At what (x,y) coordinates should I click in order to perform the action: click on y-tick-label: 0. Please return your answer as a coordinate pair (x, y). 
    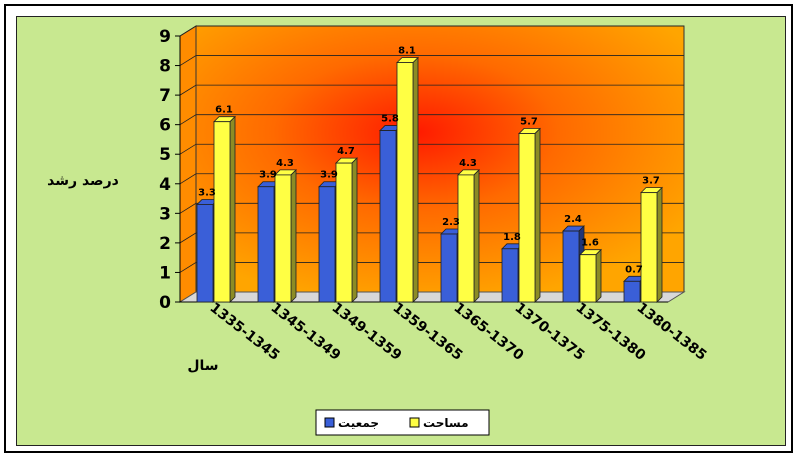
    Looking at the image, I should click on (165, 303).